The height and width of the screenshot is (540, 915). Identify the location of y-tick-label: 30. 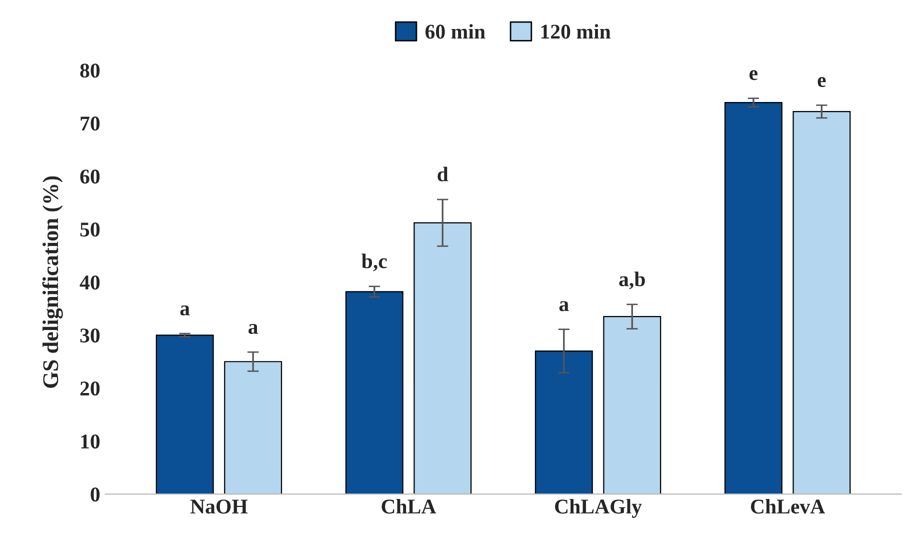
(90, 335).